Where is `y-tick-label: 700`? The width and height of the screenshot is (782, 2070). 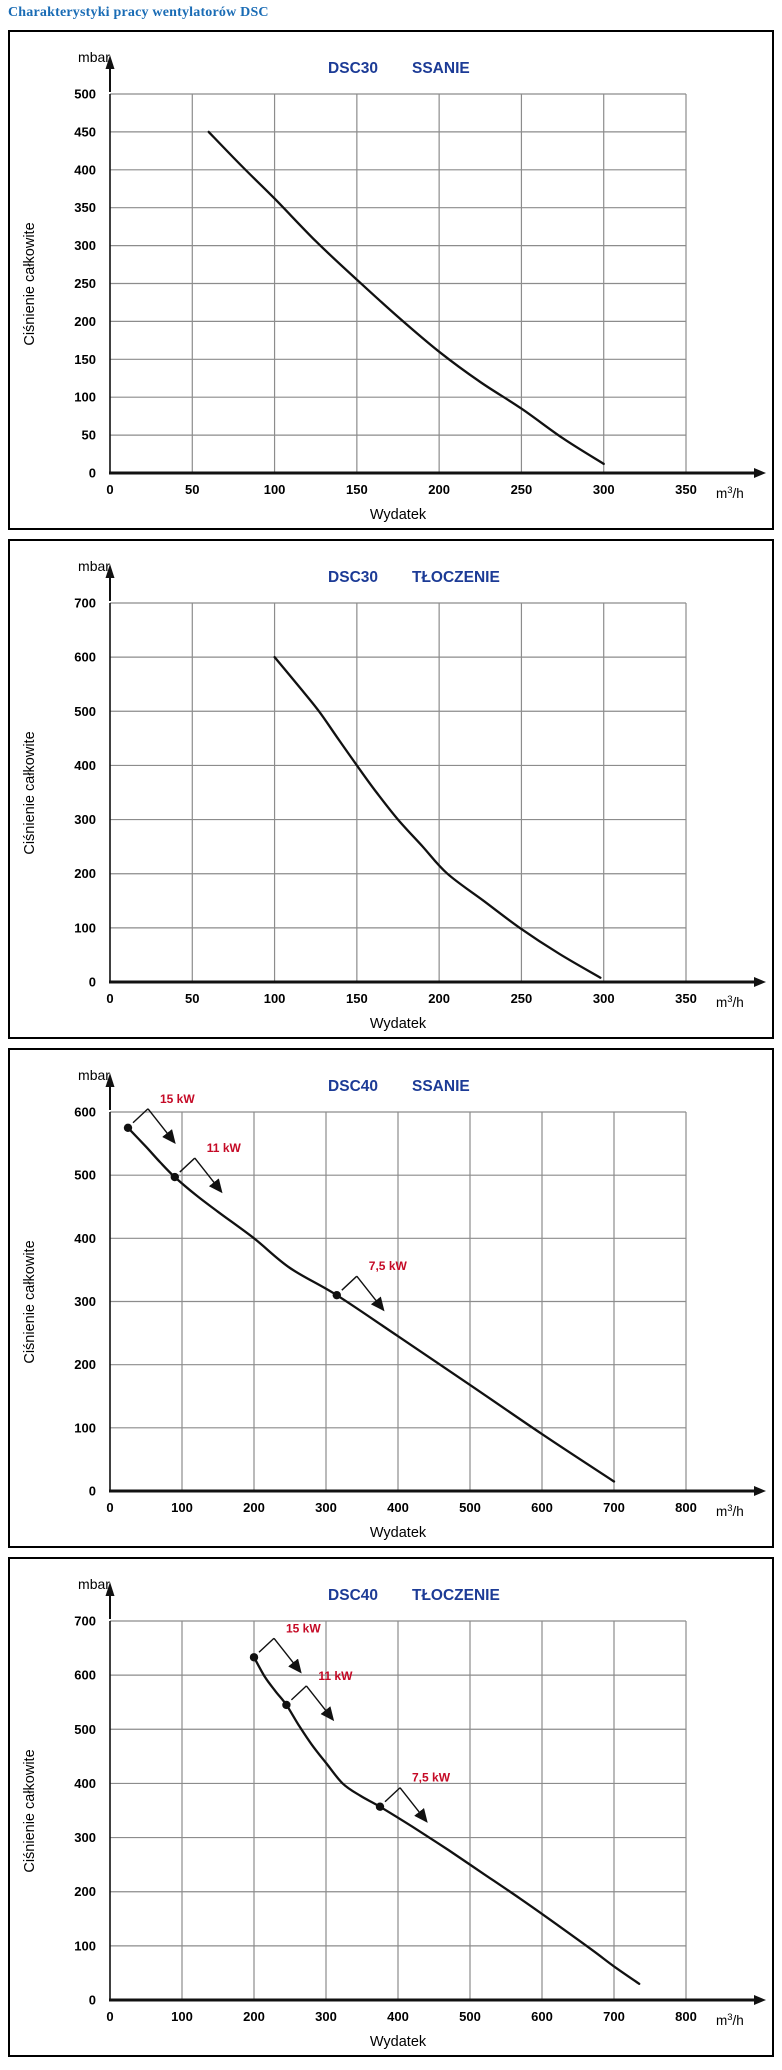 y-tick-label: 700 is located at coordinates (85, 603).